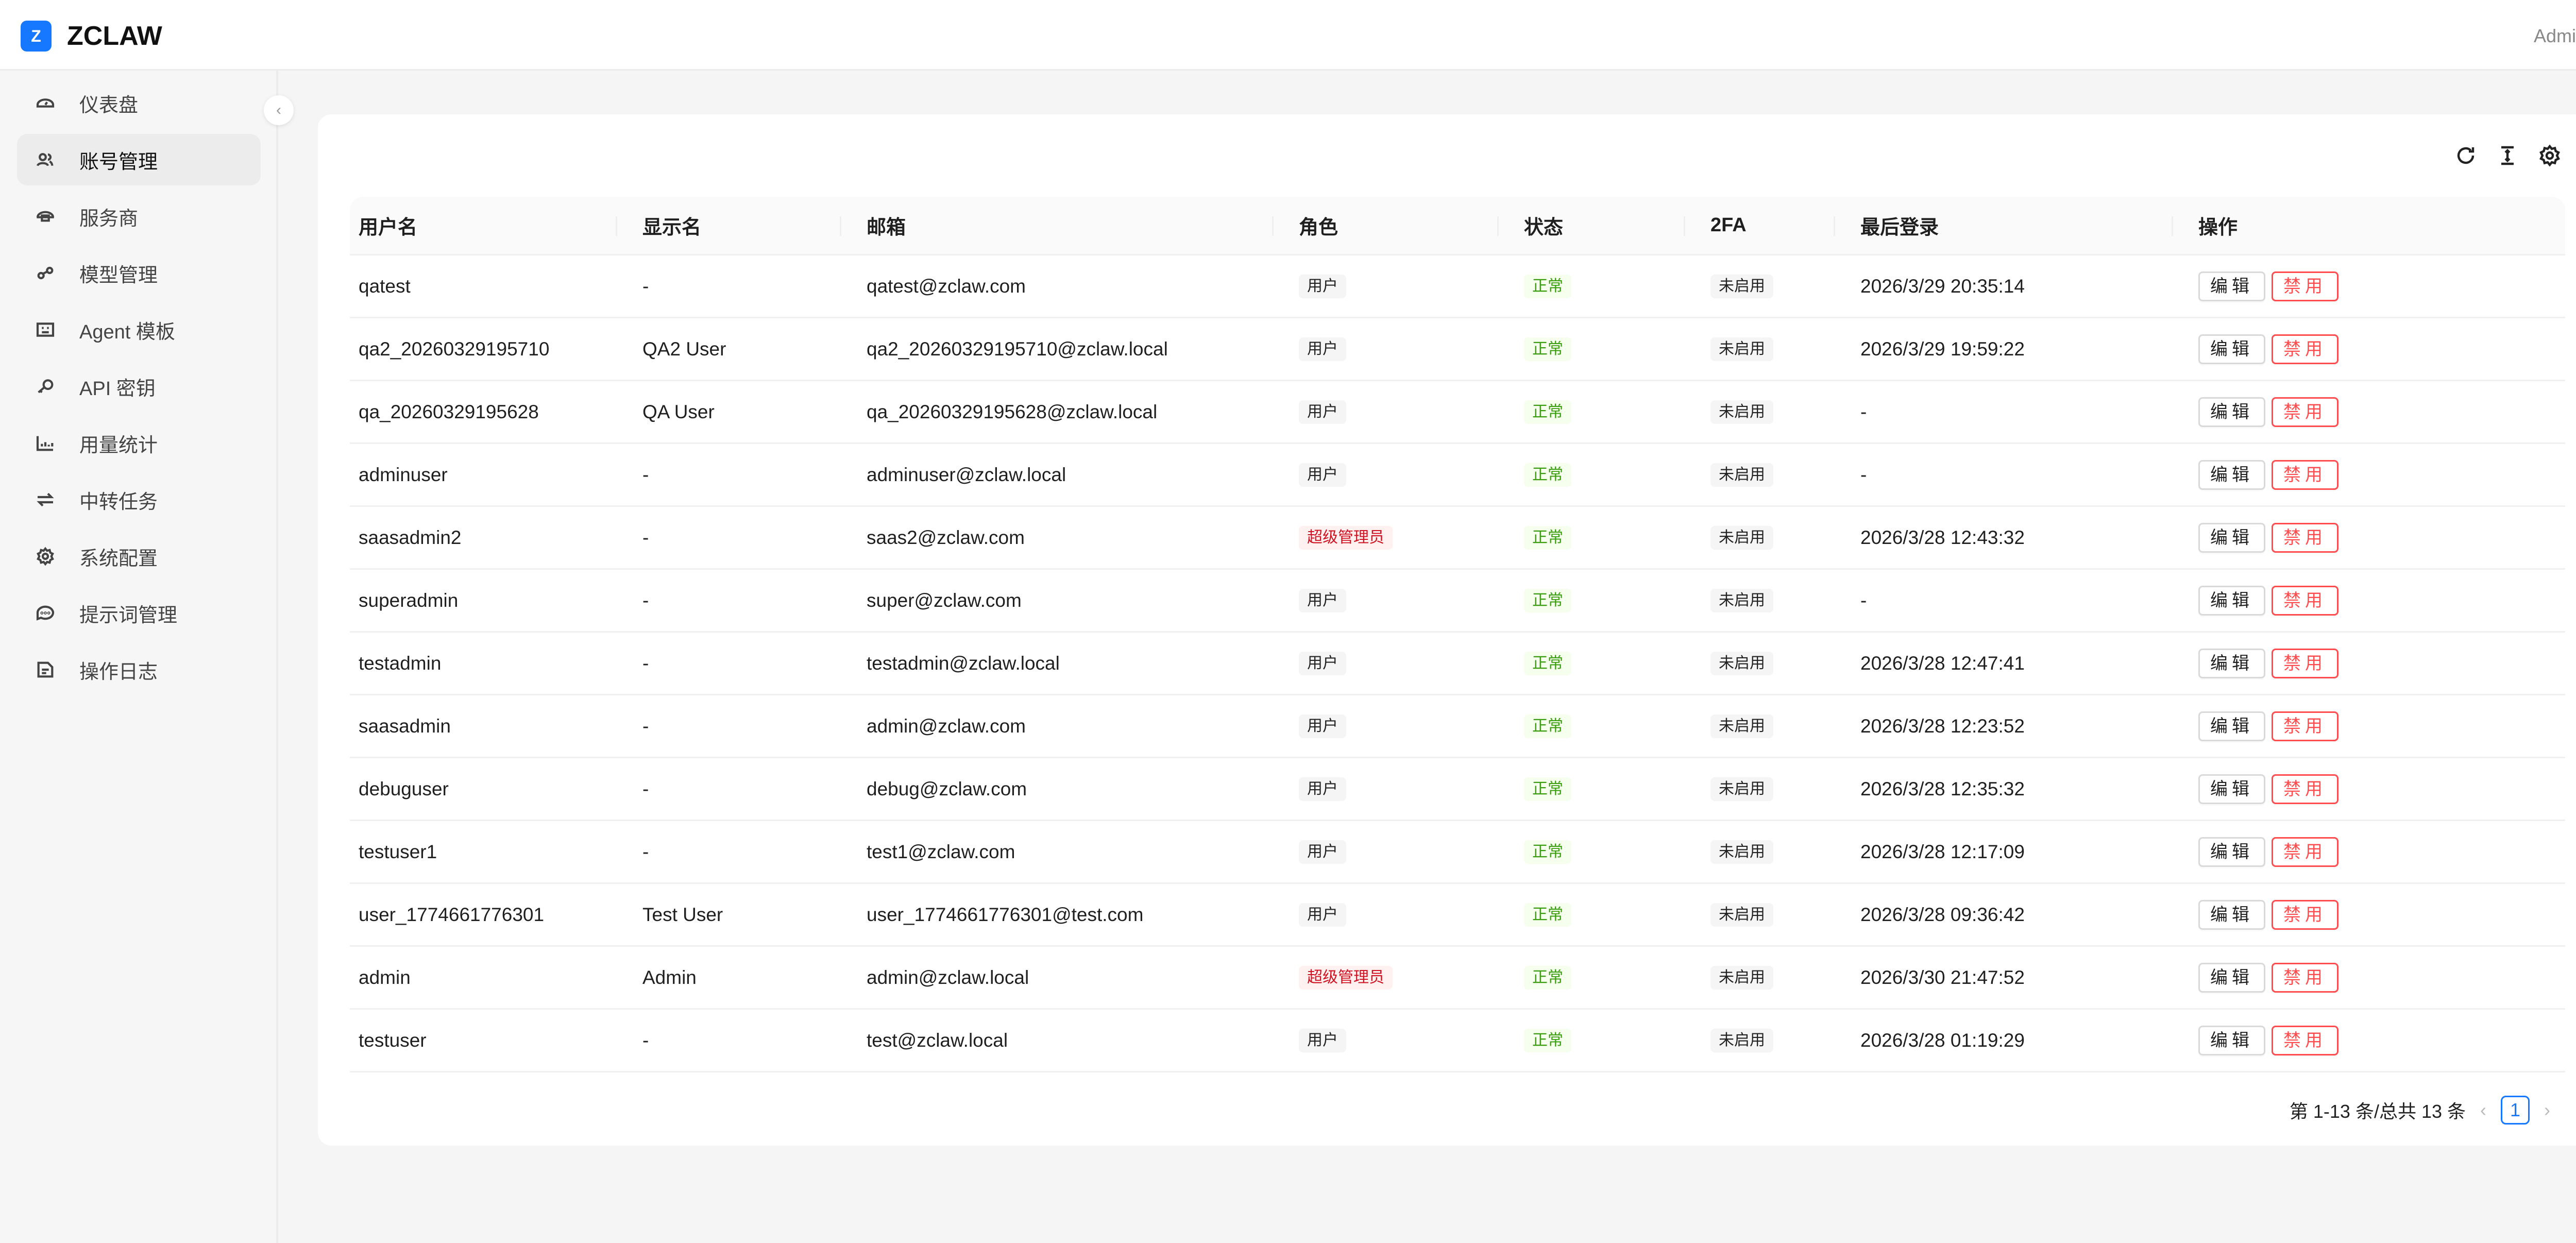 This screenshot has width=2576, height=1243. Describe the element at coordinates (45, 217) in the screenshot. I see `cloud-icon` at that location.